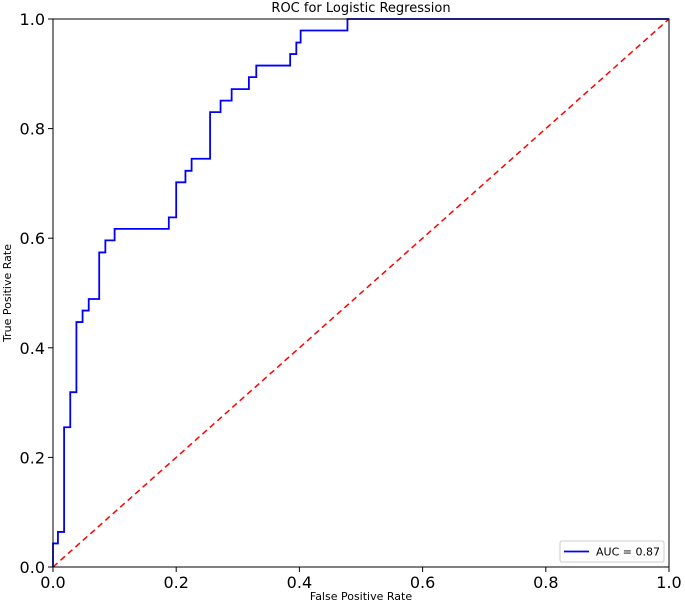 The width and height of the screenshot is (685, 604). Describe the element at coordinates (36, 293) in the screenshot. I see `y-axis: 0.0 0.2 0.4 0.6 0.8 1.0` at that location.